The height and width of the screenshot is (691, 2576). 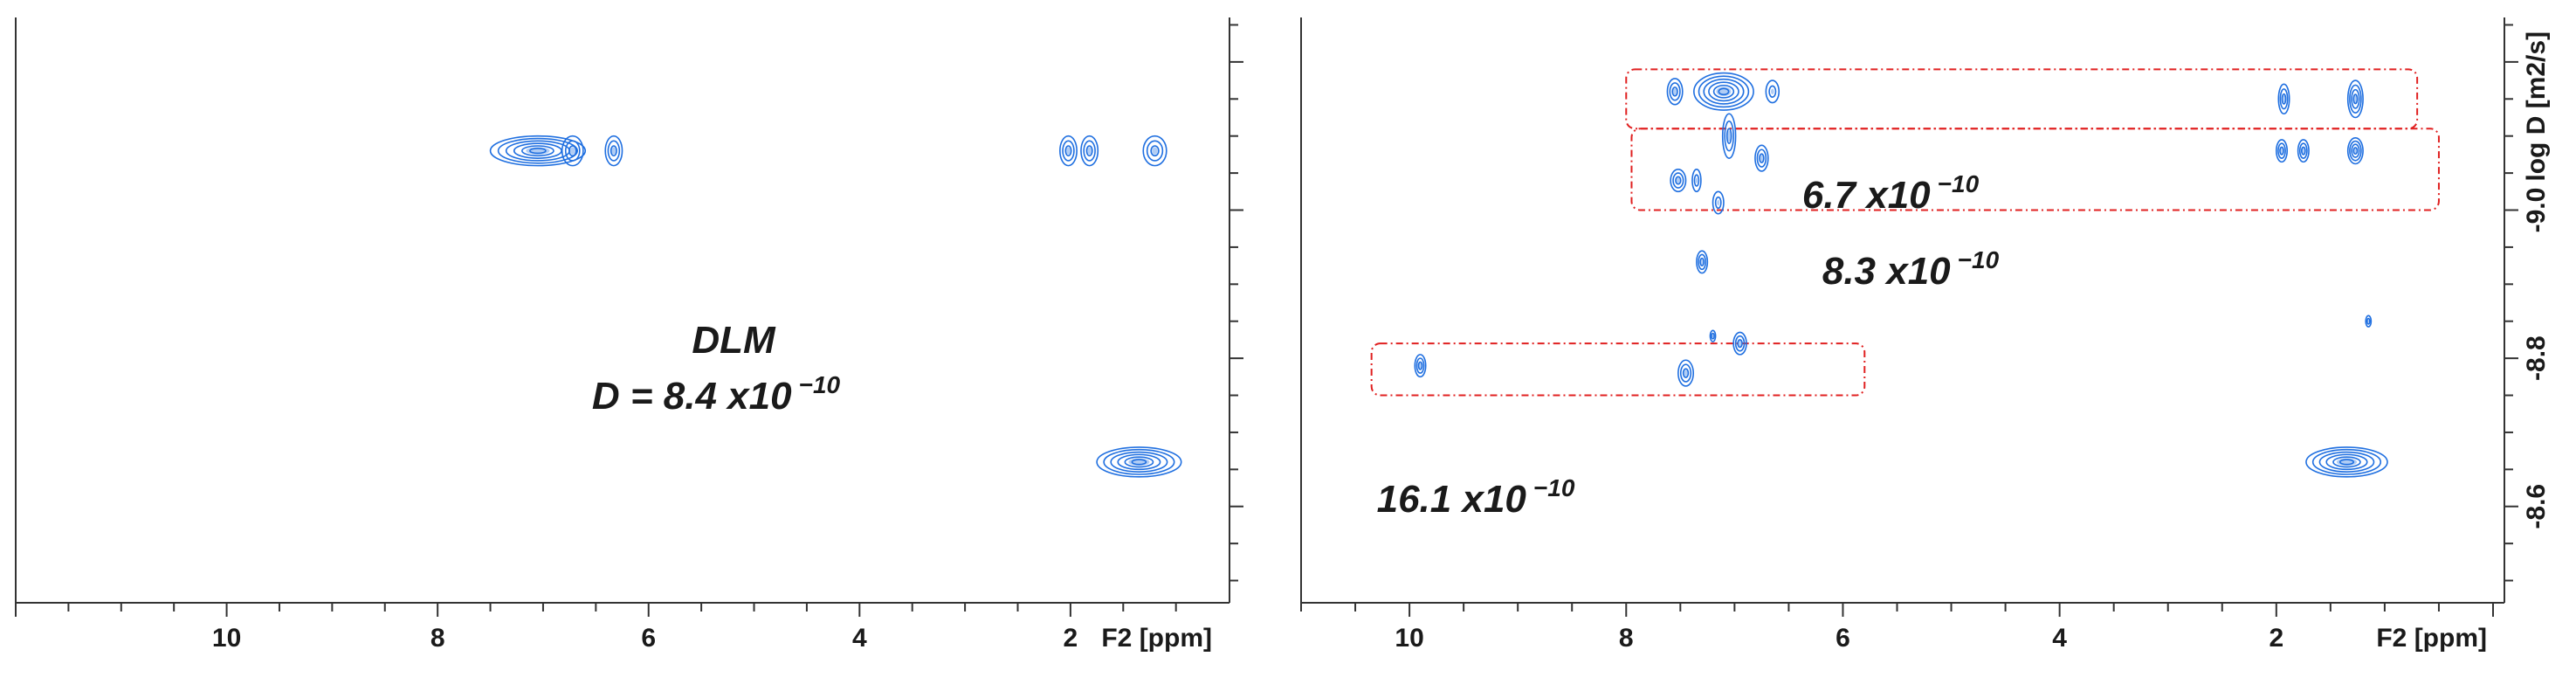 What do you see at coordinates (1476, 498) in the screenshot?
I see `diffusion-coefficient-label: 16.1 x10 −10` at bounding box center [1476, 498].